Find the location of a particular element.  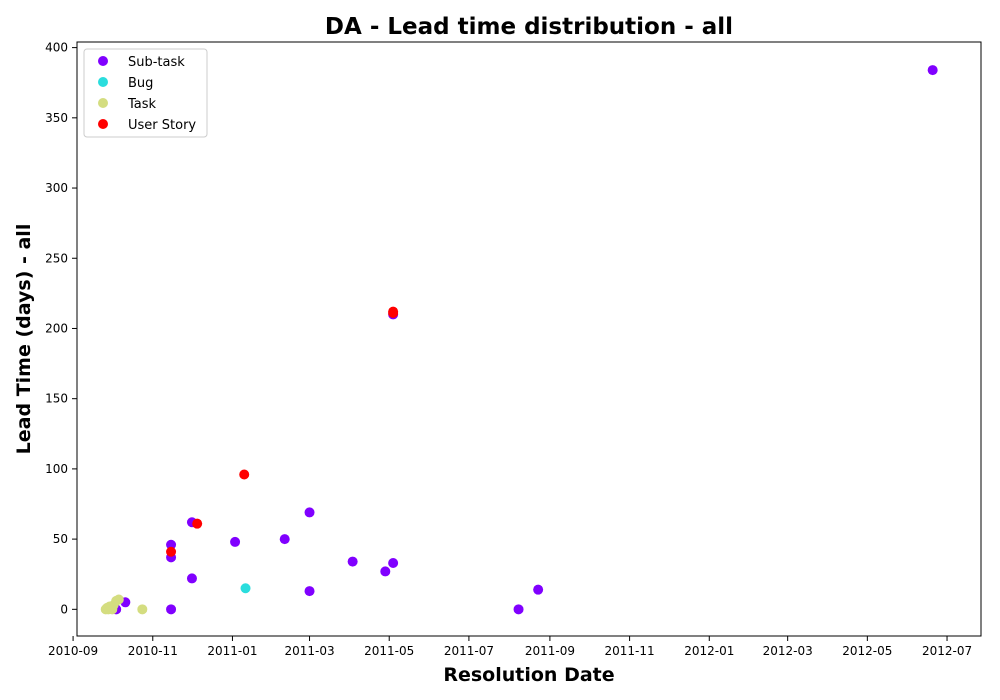

y-axis: 0 50 100 150 200 250 300 350 400 is located at coordinates (61, 328).